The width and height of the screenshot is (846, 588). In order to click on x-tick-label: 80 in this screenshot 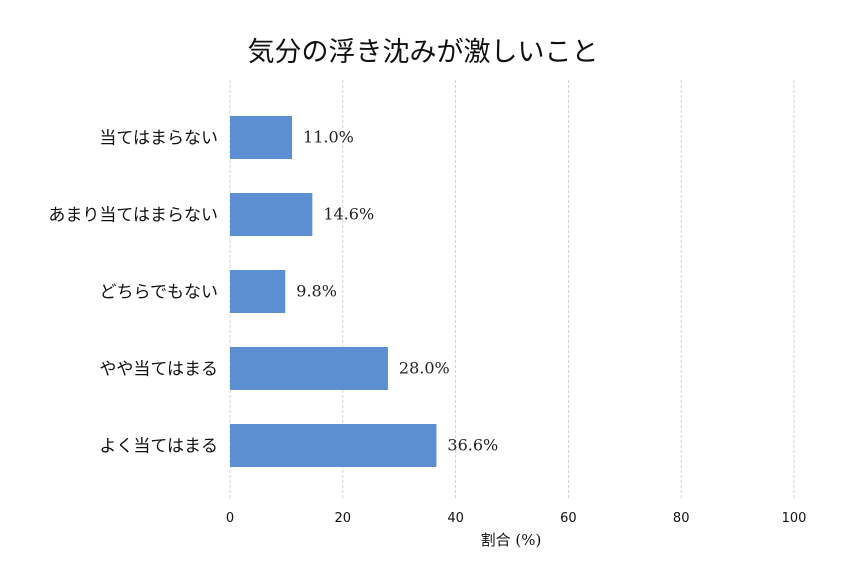, I will do `click(681, 518)`.